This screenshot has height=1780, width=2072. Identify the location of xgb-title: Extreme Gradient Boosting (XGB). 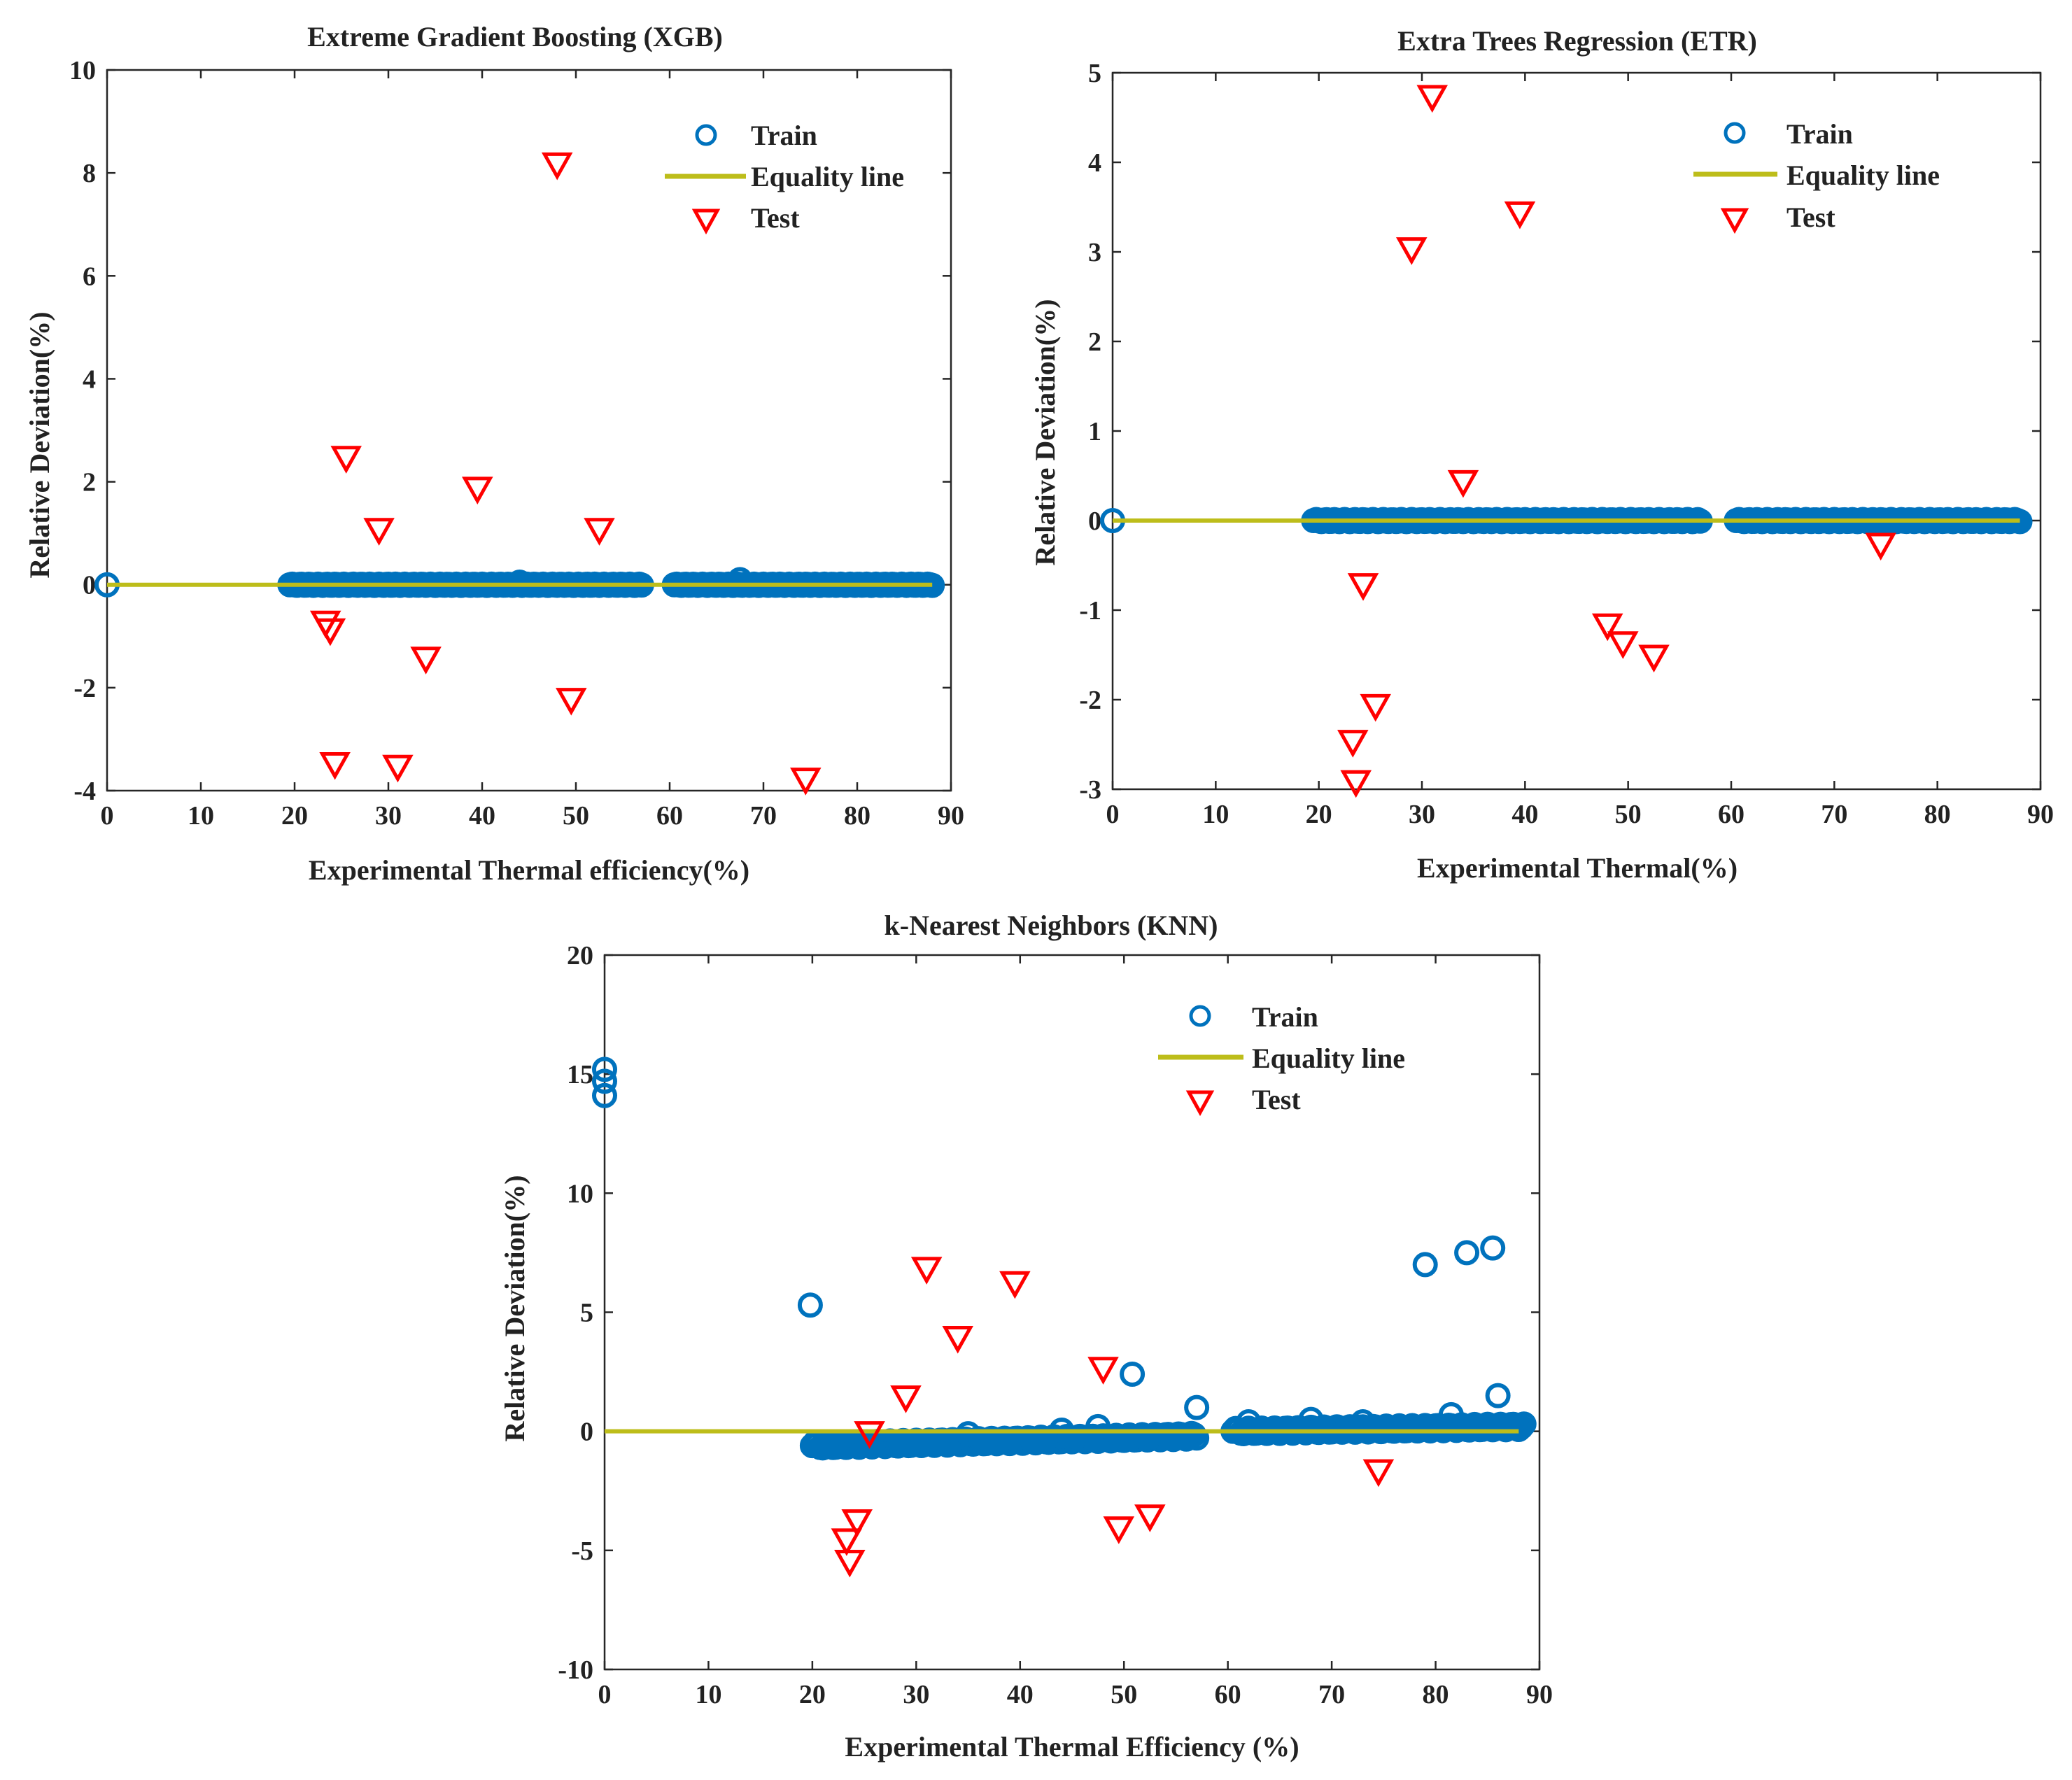
(515, 36).